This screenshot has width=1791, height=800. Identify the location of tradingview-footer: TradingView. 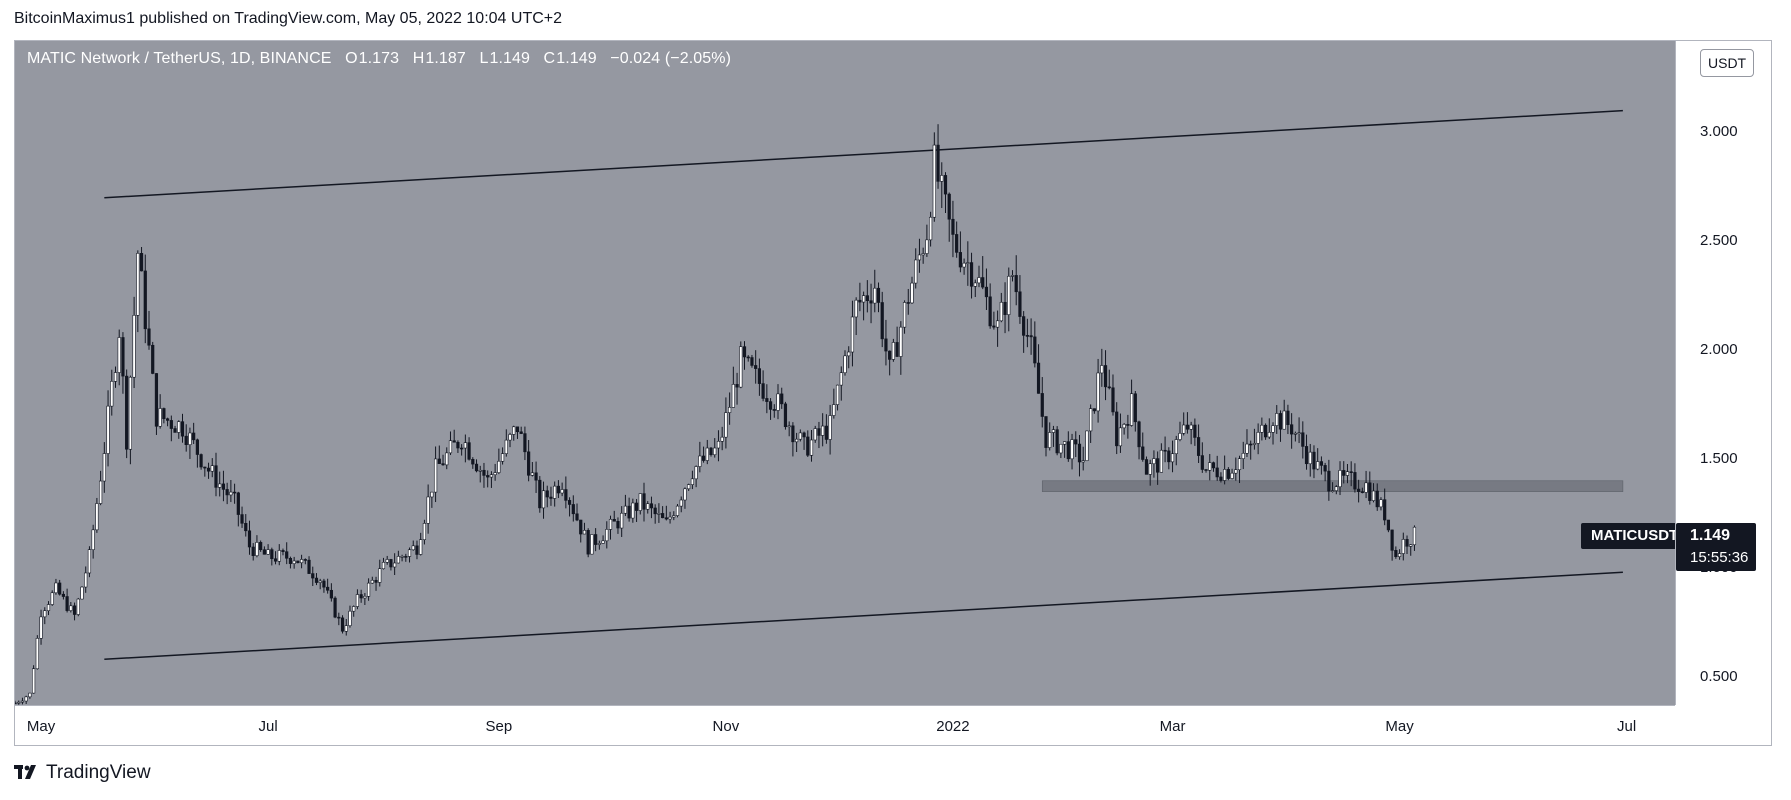
(82, 773).